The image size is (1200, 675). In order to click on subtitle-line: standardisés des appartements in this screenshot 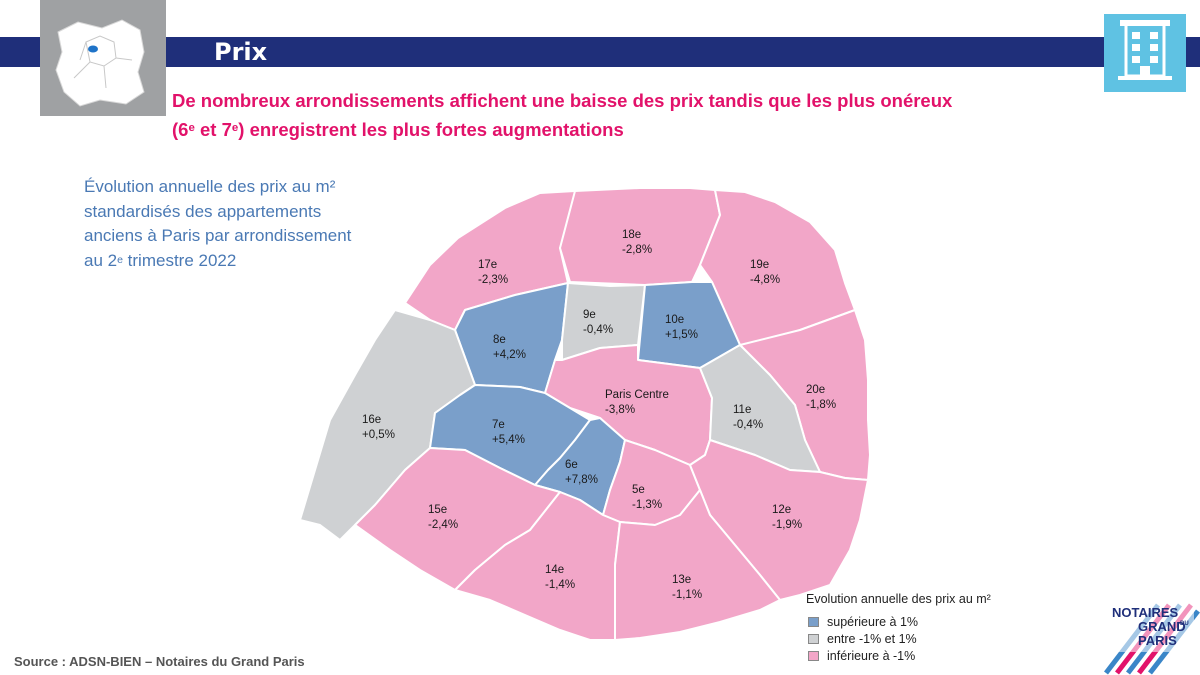, I will do `click(203, 211)`.